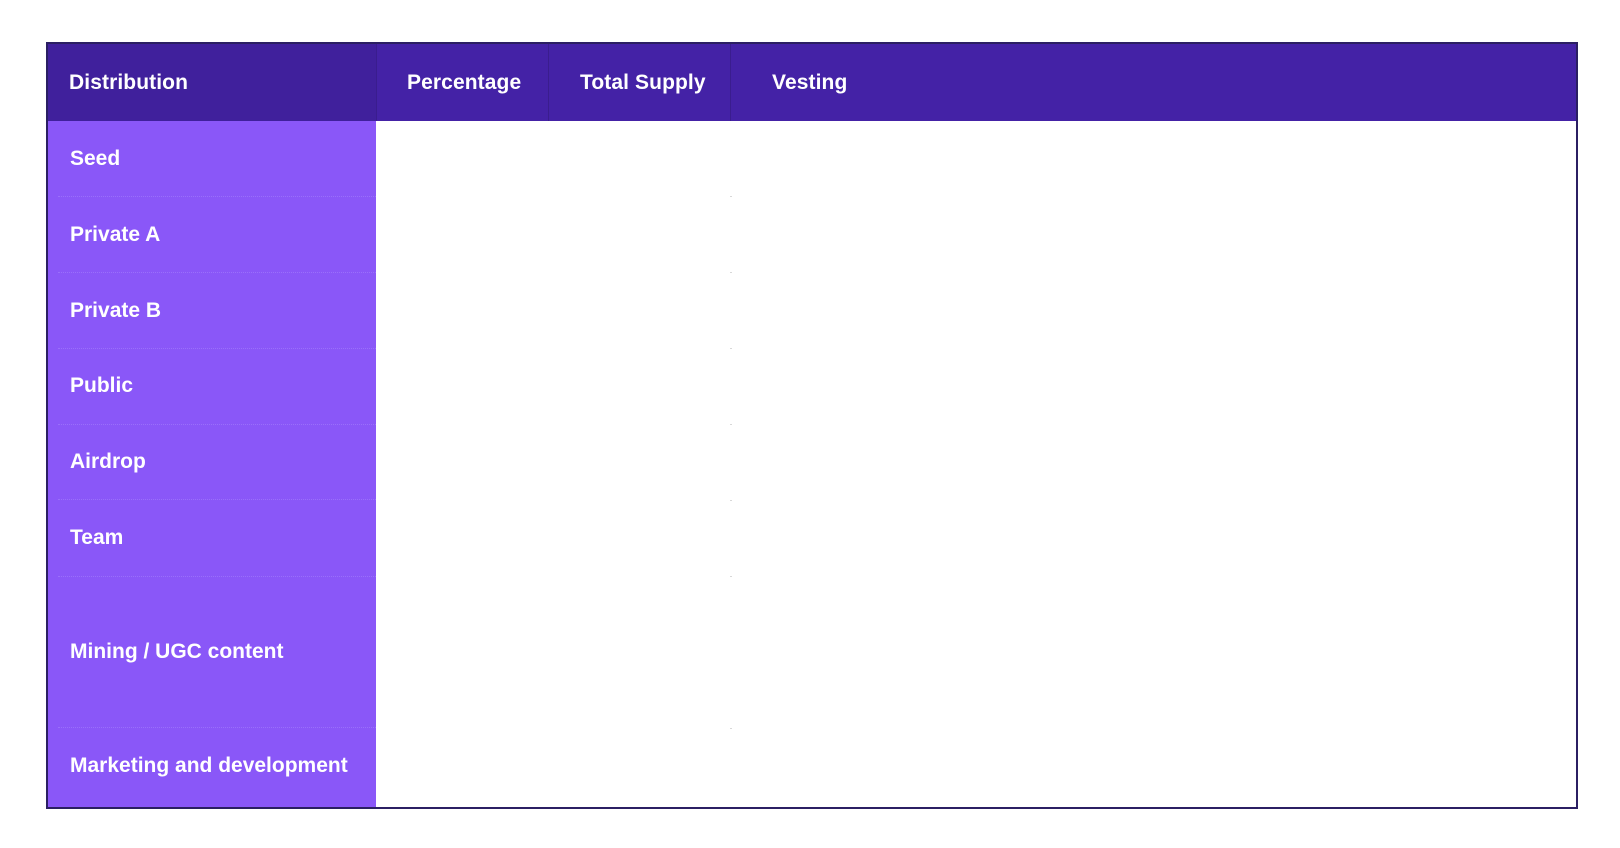 The height and width of the screenshot is (848, 1620). I want to click on row-label-public: Public, so click(102, 385).